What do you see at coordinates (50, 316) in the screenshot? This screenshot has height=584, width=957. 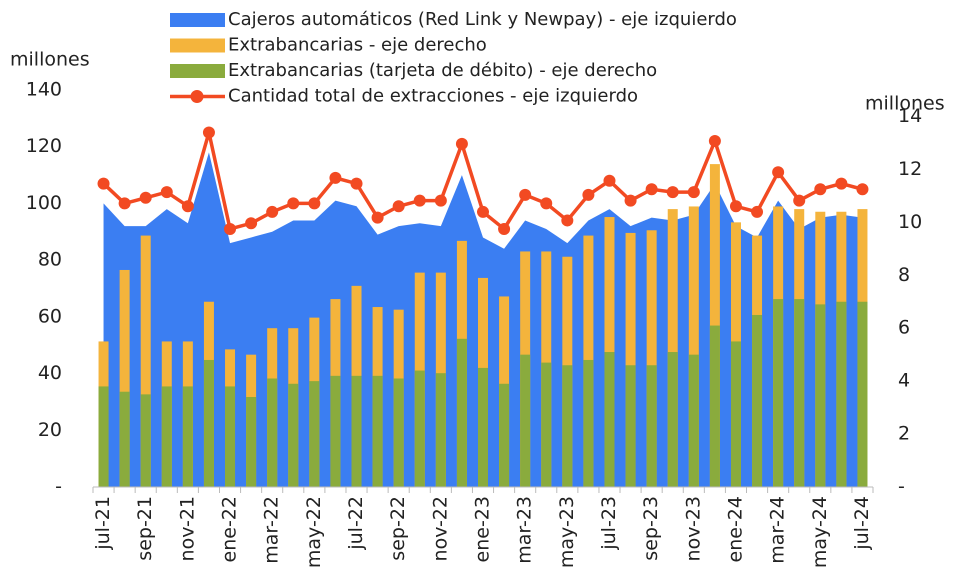 I see `y-tick-label: 60` at bounding box center [50, 316].